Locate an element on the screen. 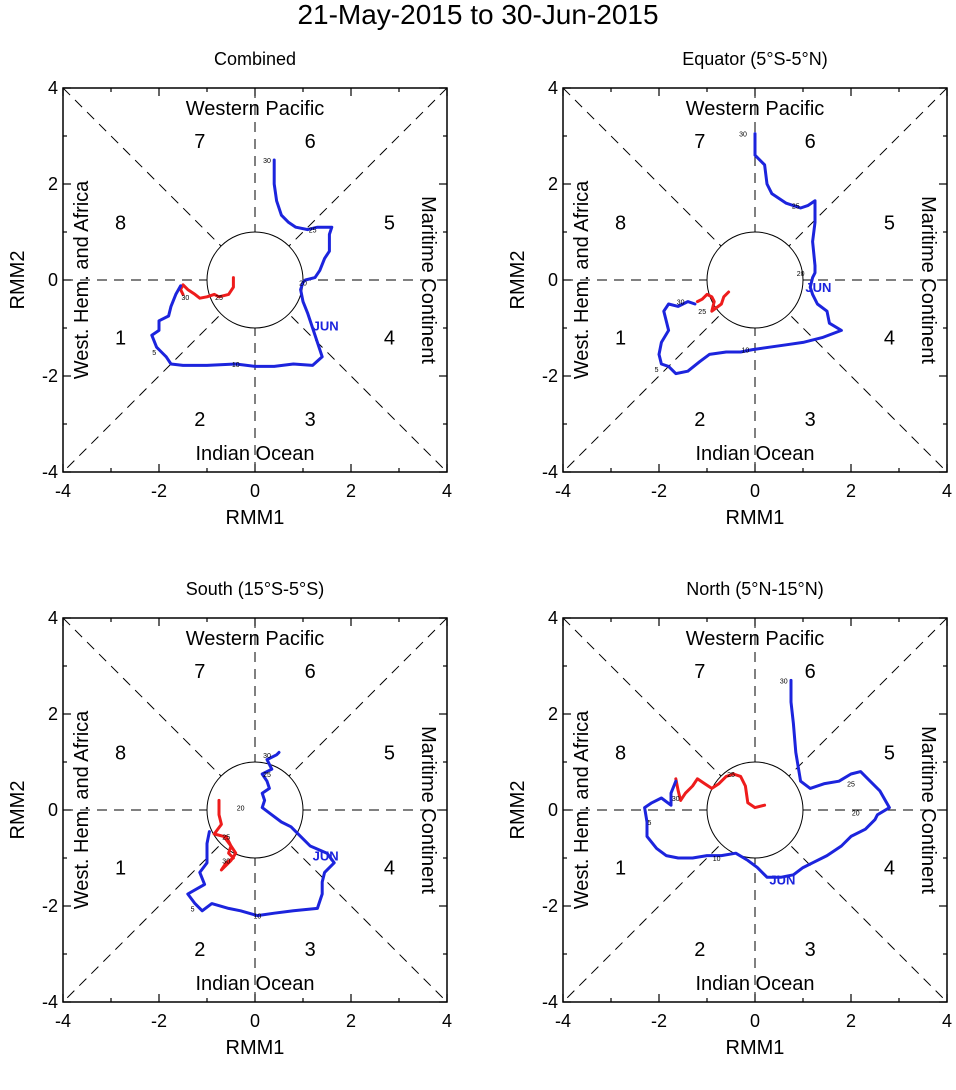 The image size is (956, 1090). subplot-title: Combined is located at coordinates (255, 59).